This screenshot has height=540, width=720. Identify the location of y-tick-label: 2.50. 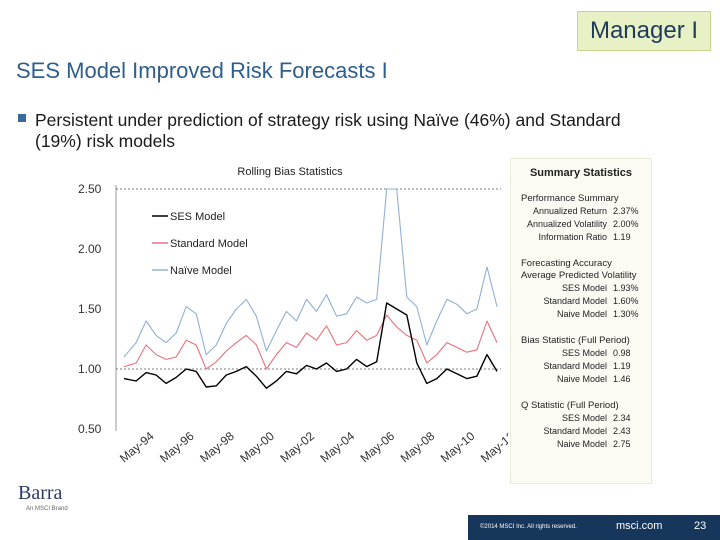
(90, 189).